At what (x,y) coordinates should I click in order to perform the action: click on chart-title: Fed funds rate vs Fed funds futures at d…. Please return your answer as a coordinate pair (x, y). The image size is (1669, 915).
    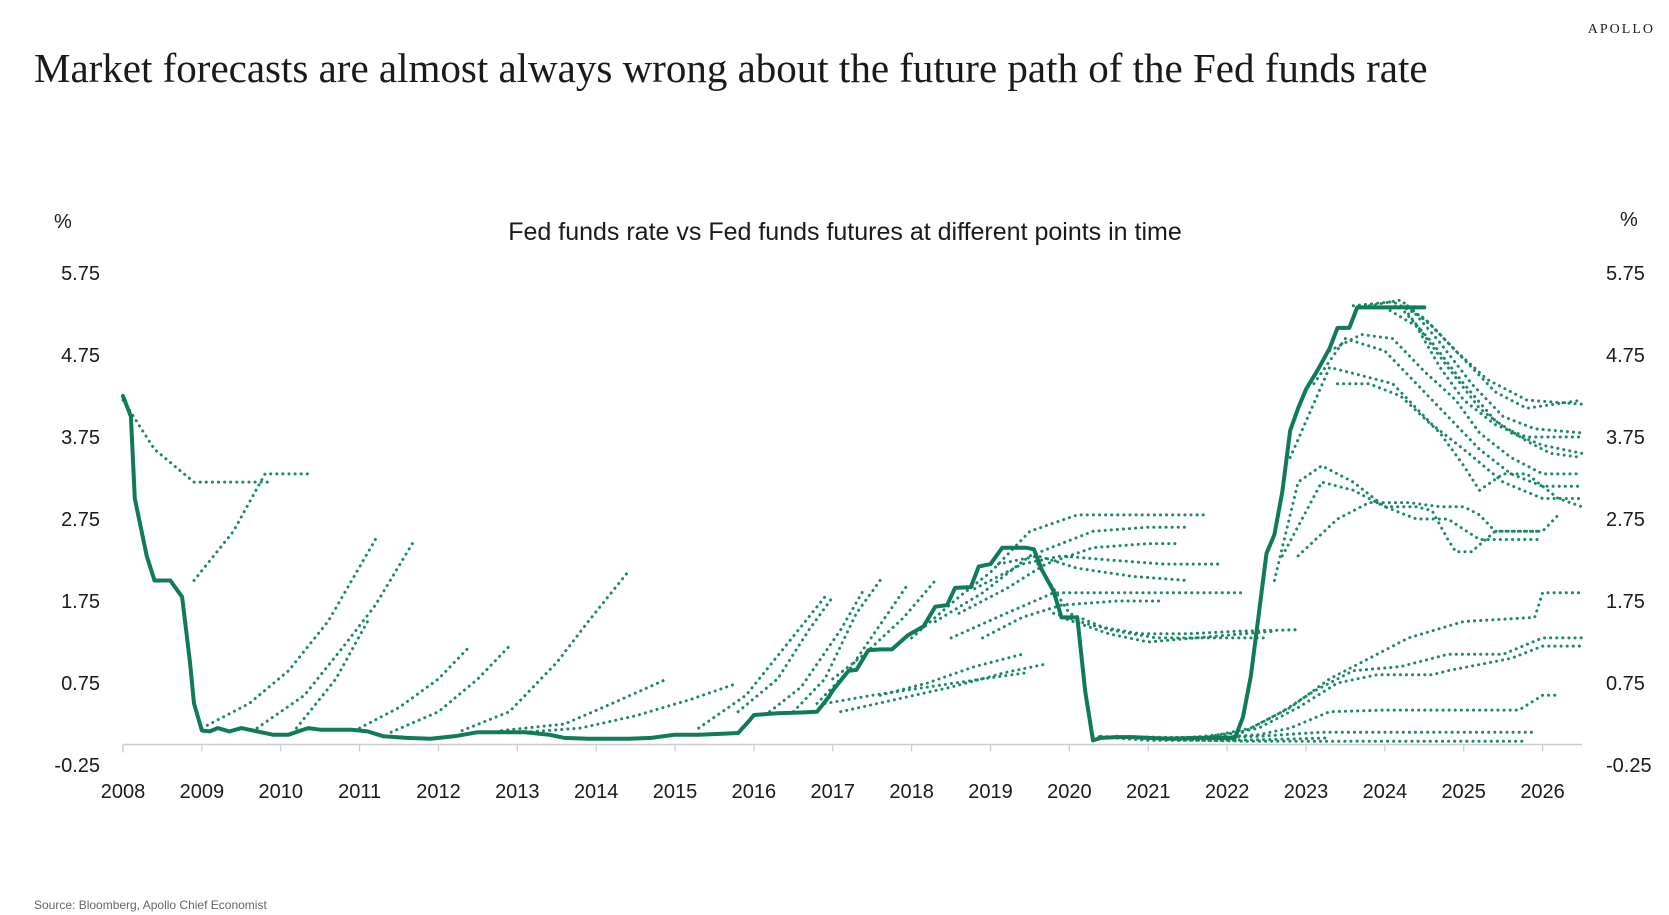
    Looking at the image, I should click on (845, 232).